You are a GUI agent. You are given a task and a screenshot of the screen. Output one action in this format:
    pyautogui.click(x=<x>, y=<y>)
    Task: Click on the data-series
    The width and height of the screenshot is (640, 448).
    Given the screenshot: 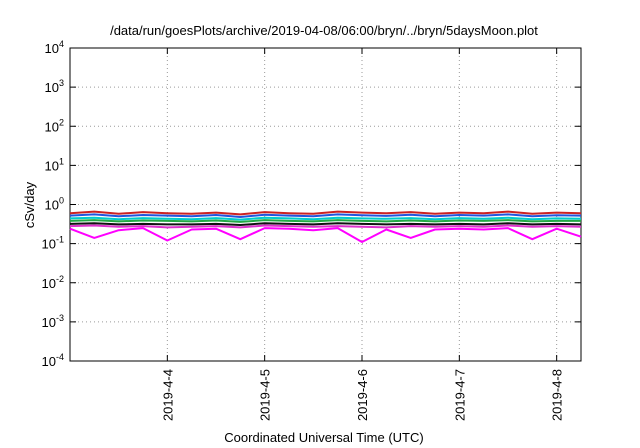 What is the action you would take?
    pyautogui.click(x=325, y=226)
    